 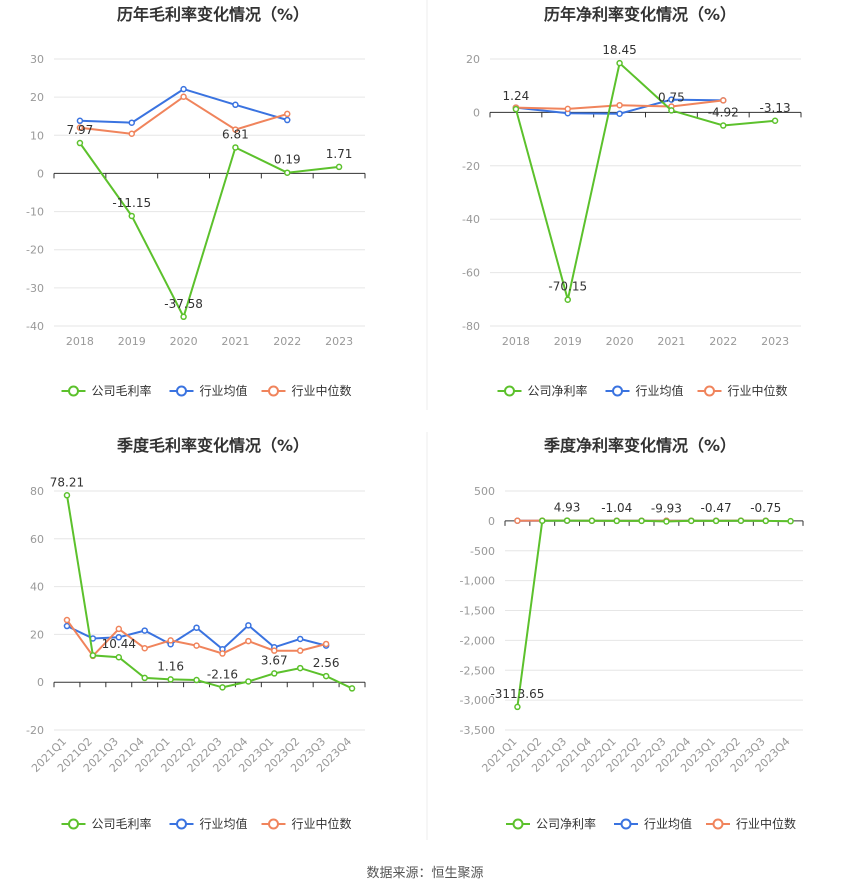 What do you see at coordinates (640, 14) in the screenshot?
I see `chart-title: 历年净利率变化情况（%）` at bounding box center [640, 14].